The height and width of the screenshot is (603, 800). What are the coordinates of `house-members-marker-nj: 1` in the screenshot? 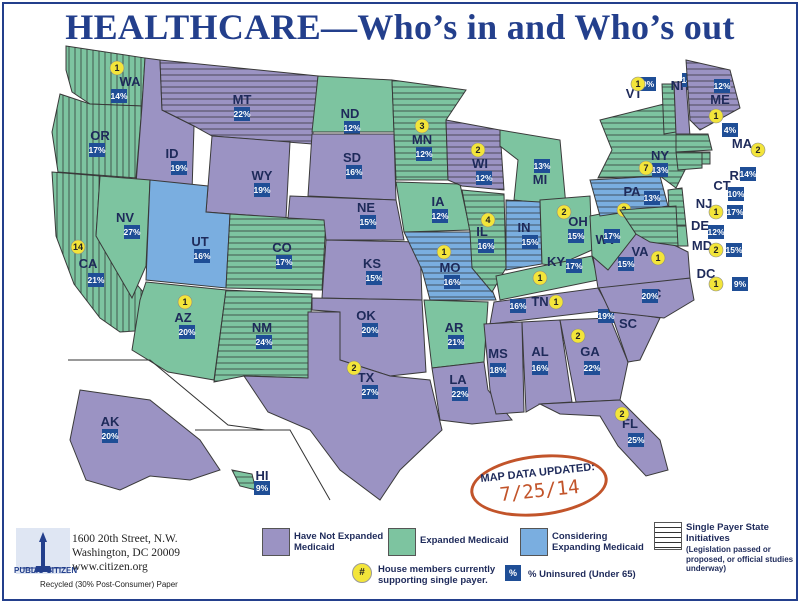 It's located at (716, 212).